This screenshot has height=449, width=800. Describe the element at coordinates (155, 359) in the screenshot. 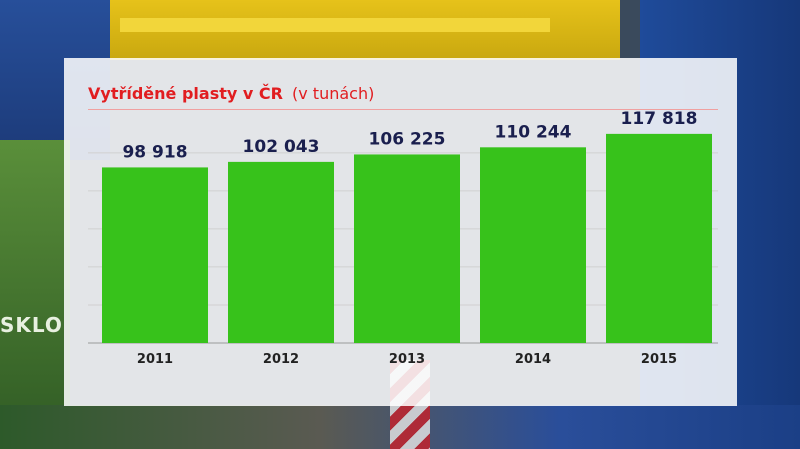

I see `x-tick-label-2011: 2011` at that location.